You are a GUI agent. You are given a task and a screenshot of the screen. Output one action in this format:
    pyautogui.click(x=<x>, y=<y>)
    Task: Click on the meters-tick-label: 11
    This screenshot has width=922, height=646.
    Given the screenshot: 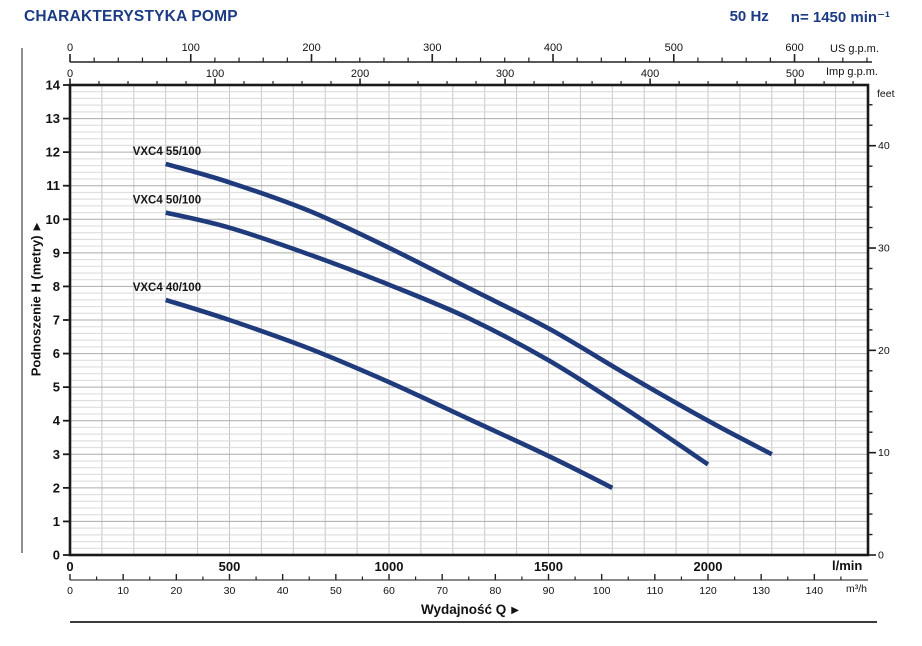 What is the action you would take?
    pyautogui.click(x=53, y=185)
    